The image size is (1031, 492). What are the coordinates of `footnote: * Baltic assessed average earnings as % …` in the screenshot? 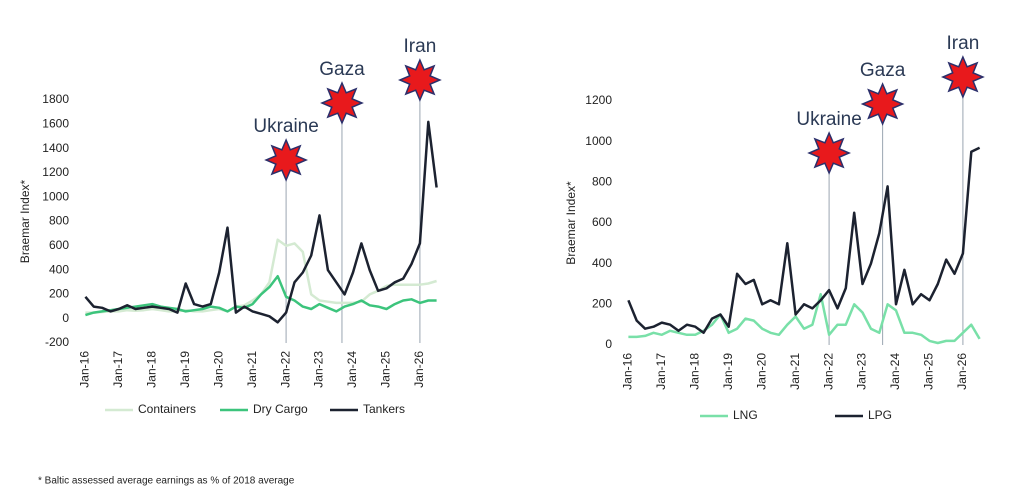 It's located at (166, 481).